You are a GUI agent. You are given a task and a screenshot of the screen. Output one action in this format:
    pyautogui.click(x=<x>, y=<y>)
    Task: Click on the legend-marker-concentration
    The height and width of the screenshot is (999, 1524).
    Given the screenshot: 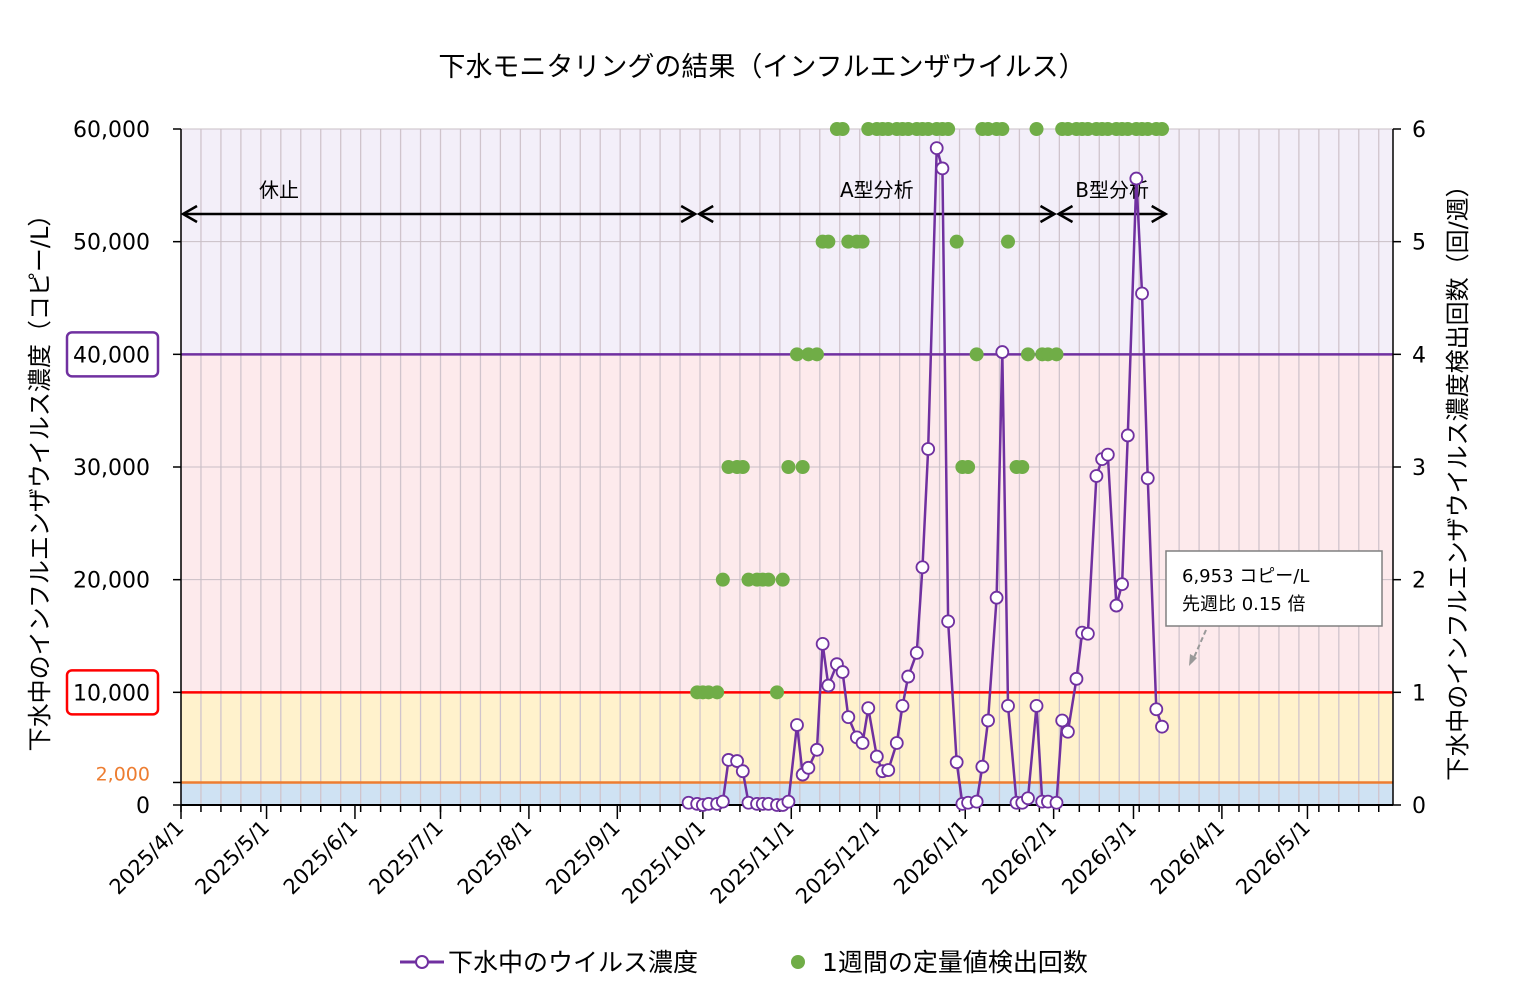 What is the action you would take?
    pyautogui.click(x=422, y=962)
    